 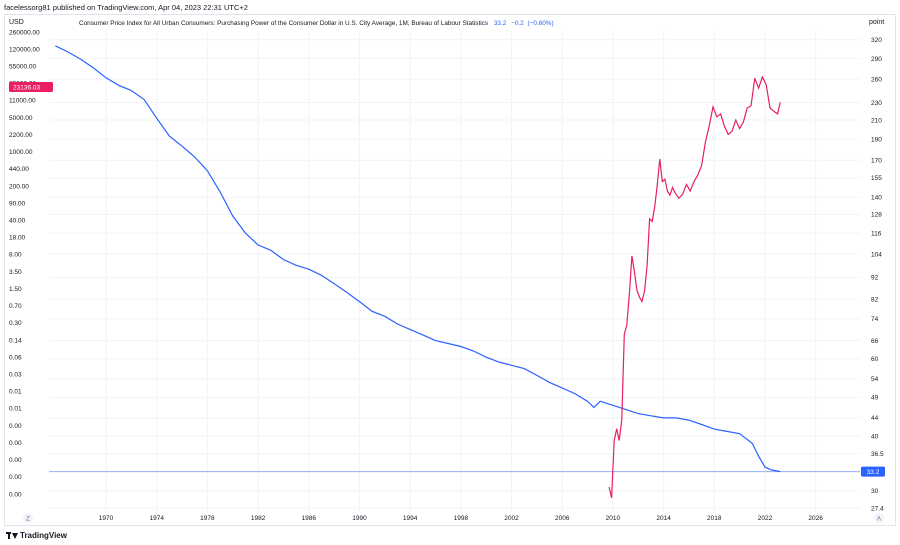 What do you see at coordinates (15, 306) in the screenshot?
I see `left-tick-16: 0.70` at bounding box center [15, 306].